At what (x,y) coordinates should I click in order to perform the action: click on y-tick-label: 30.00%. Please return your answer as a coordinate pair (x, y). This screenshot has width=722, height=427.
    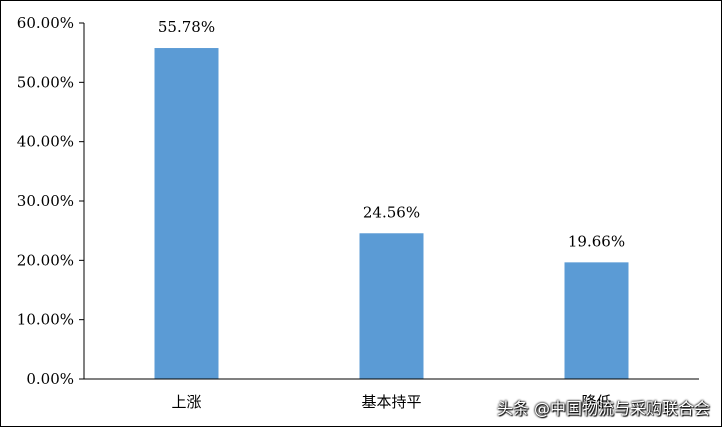
    Looking at the image, I should click on (45, 201).